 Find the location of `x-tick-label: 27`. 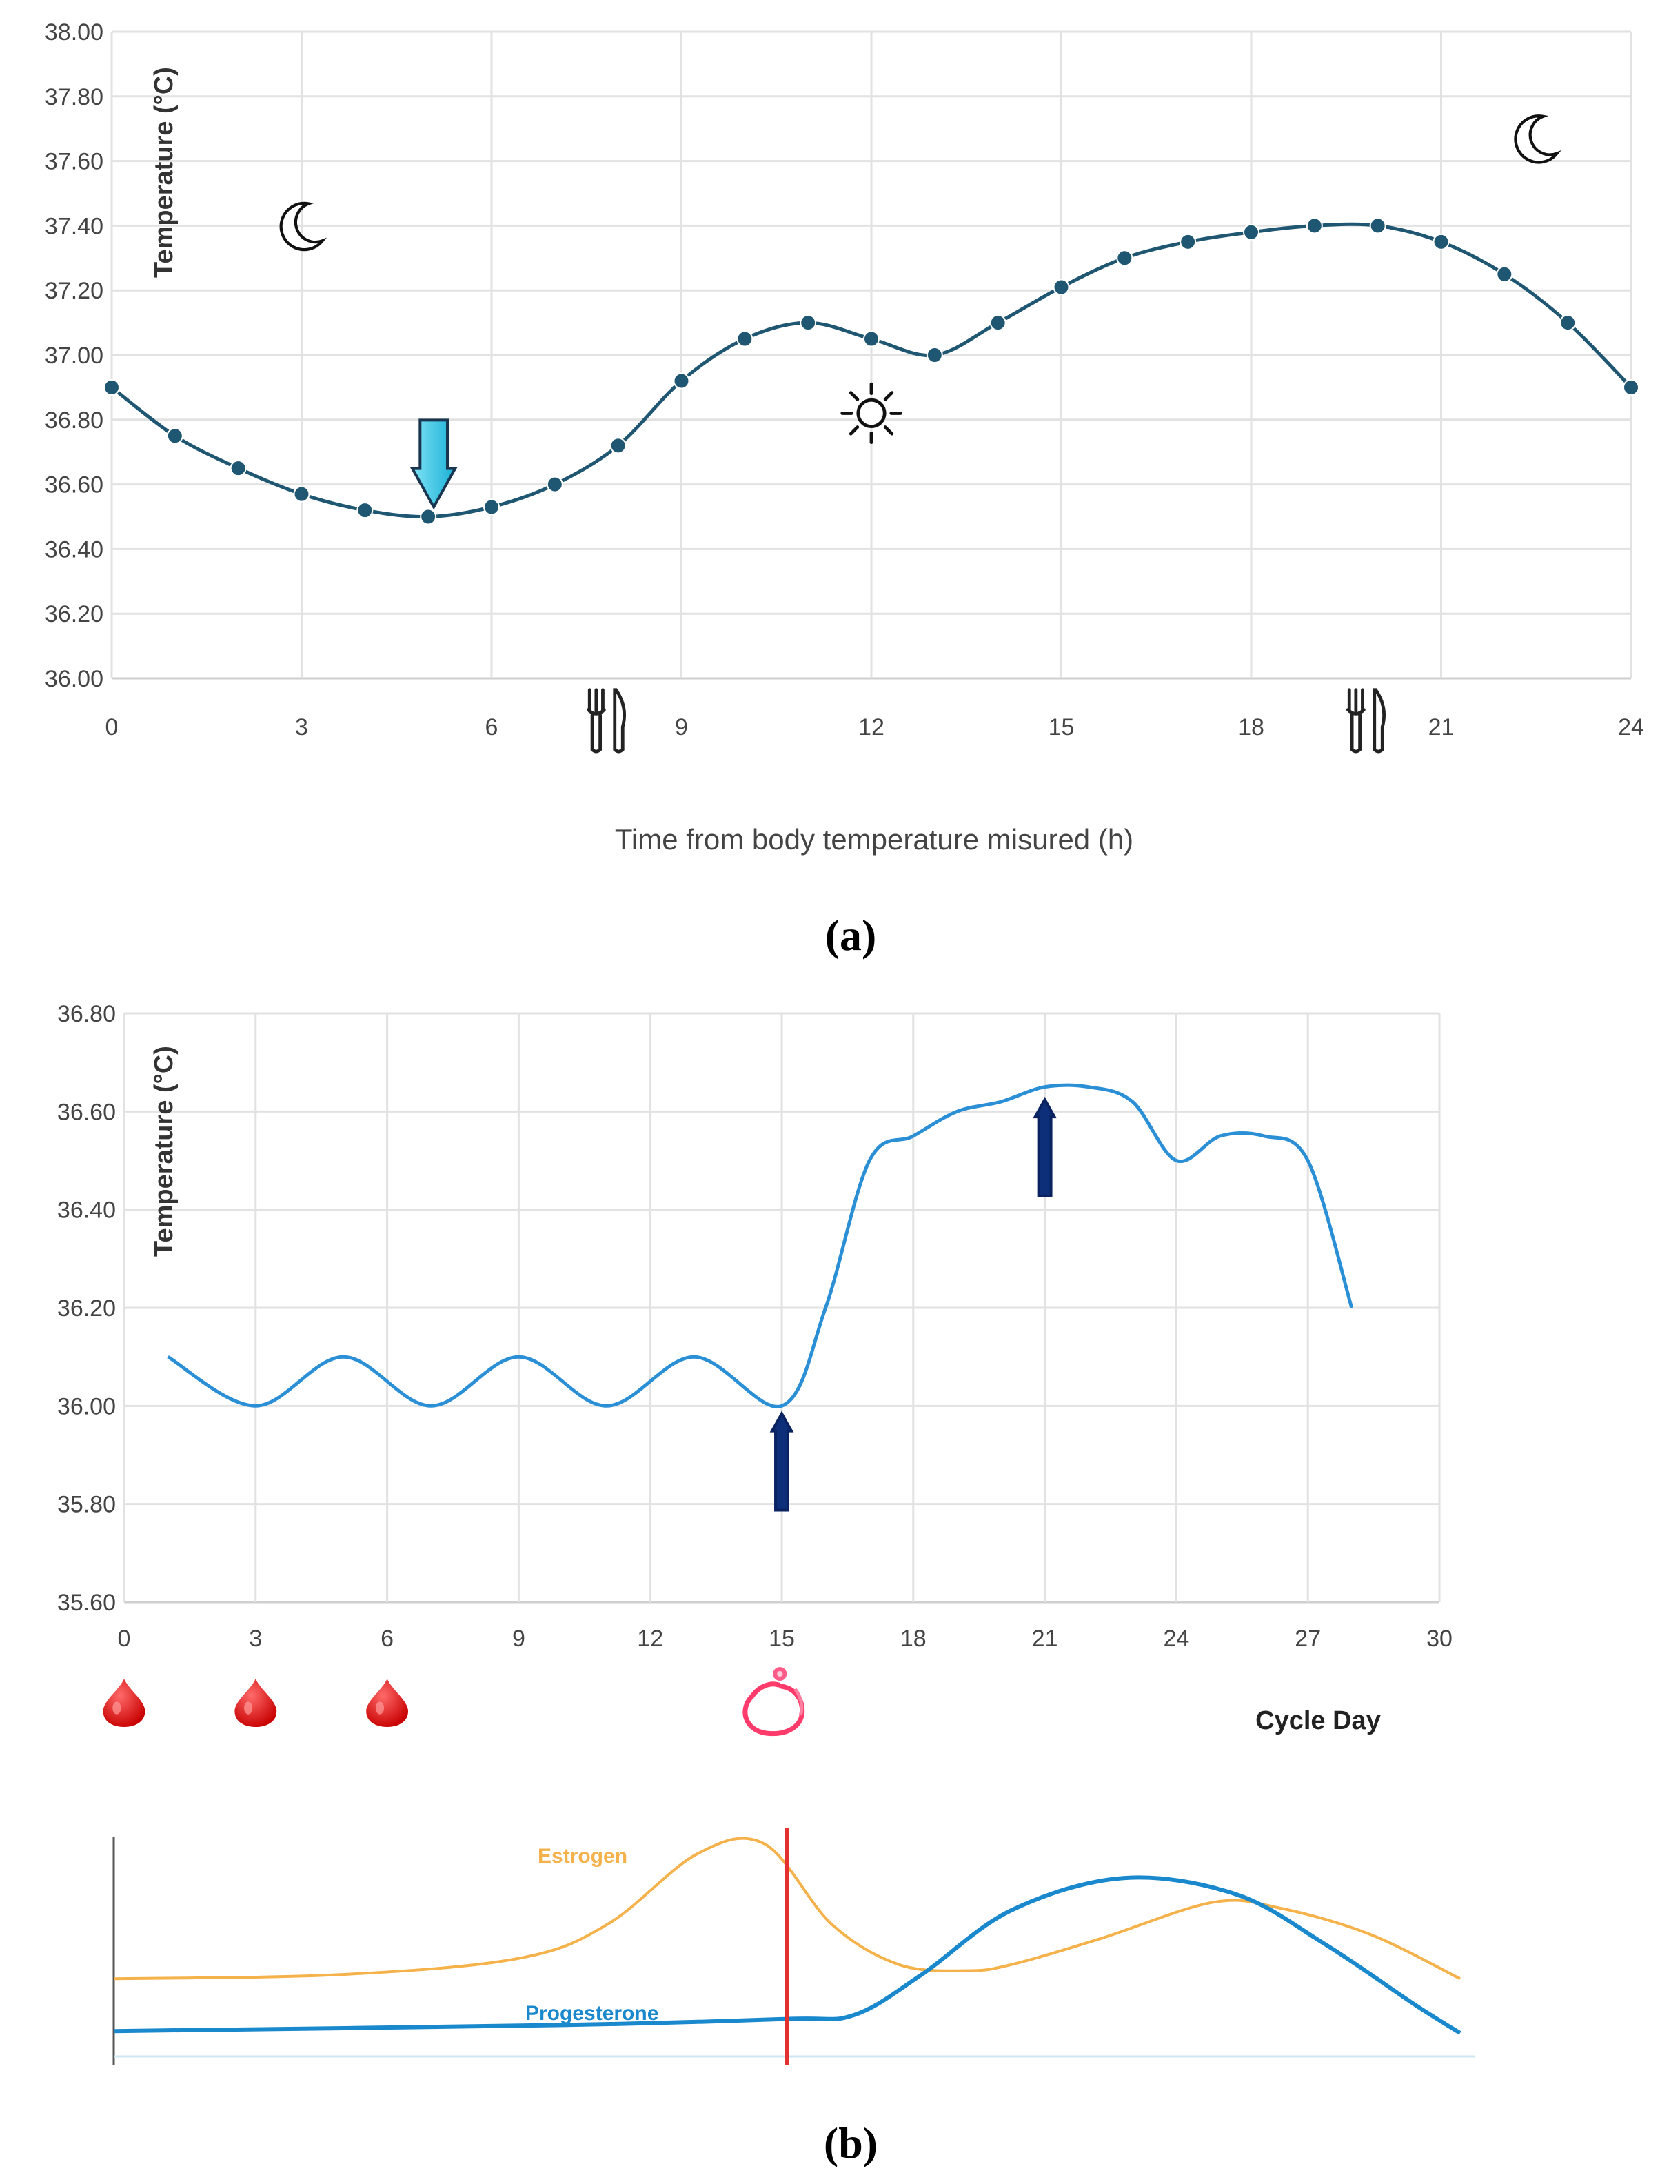

x-tick-label: 27 is located at coordinates (1308, 1639).